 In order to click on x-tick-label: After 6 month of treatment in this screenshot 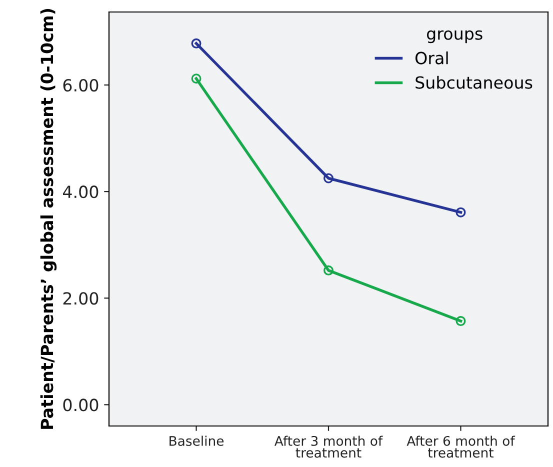, I will do `click(461, 447)`.